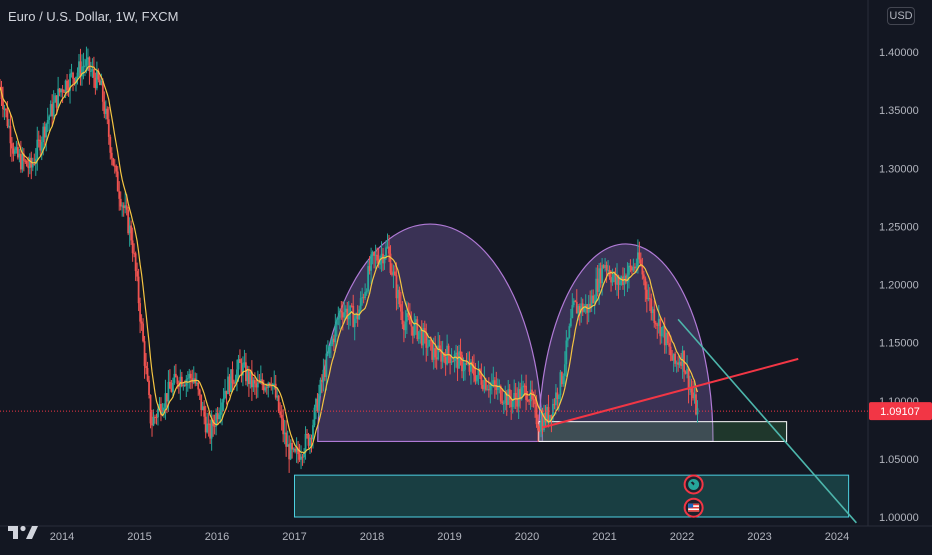 This screenshot has width=932, height=555. Describe the element at coordinates (759, 537) in the screenshot. I see `time-axis-tick-label: 2023` at that location.